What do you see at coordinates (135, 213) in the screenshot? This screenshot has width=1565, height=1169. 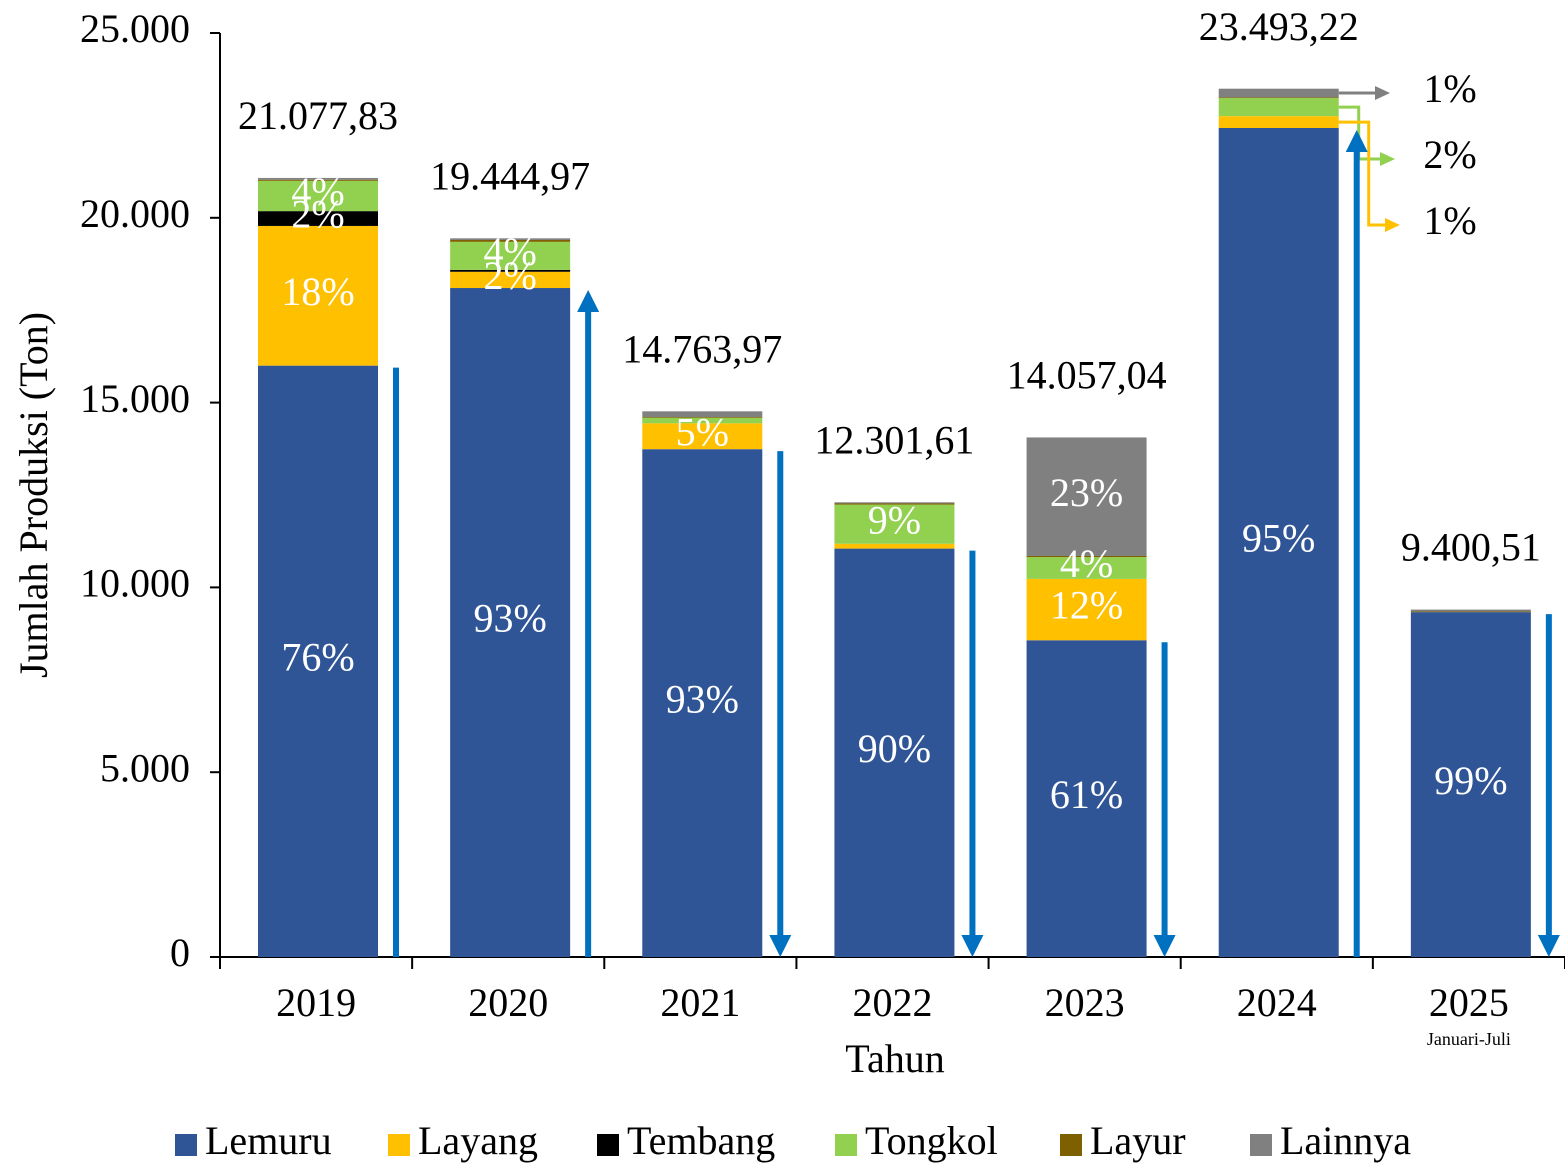 I see `y-tick-label: 20.000` at bounding box center [135, 213].